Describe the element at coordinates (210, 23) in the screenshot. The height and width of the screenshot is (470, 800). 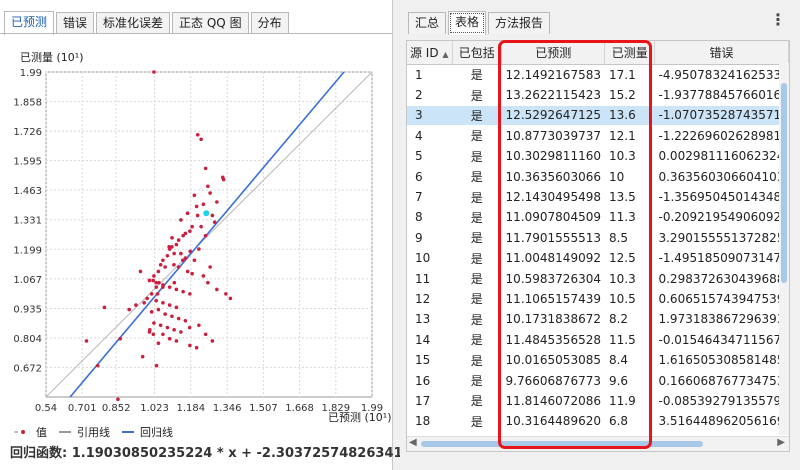
I see `tab-normal-qq: 正态 QQ 图` at that location.